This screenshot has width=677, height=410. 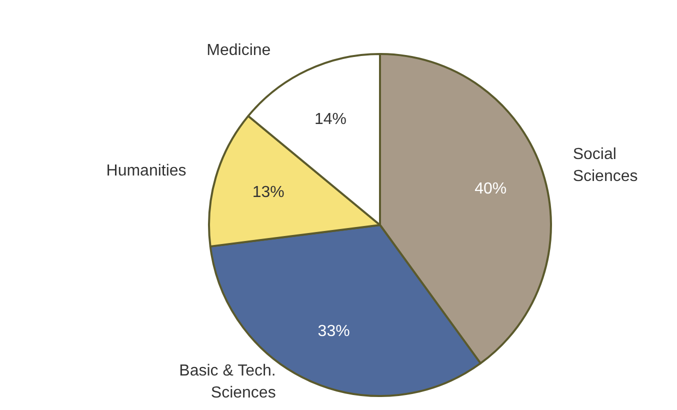 I want to click on slice-label: Humanities, so click(x=146, y=171).